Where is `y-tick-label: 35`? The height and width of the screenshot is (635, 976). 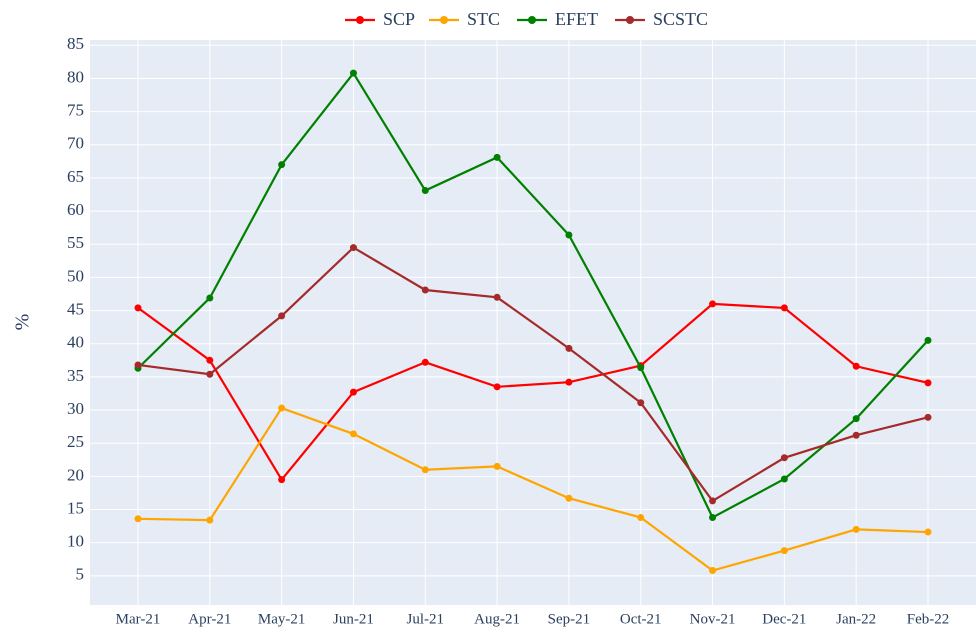 y-tick-label: 35 is located at coordinates (75, 375).